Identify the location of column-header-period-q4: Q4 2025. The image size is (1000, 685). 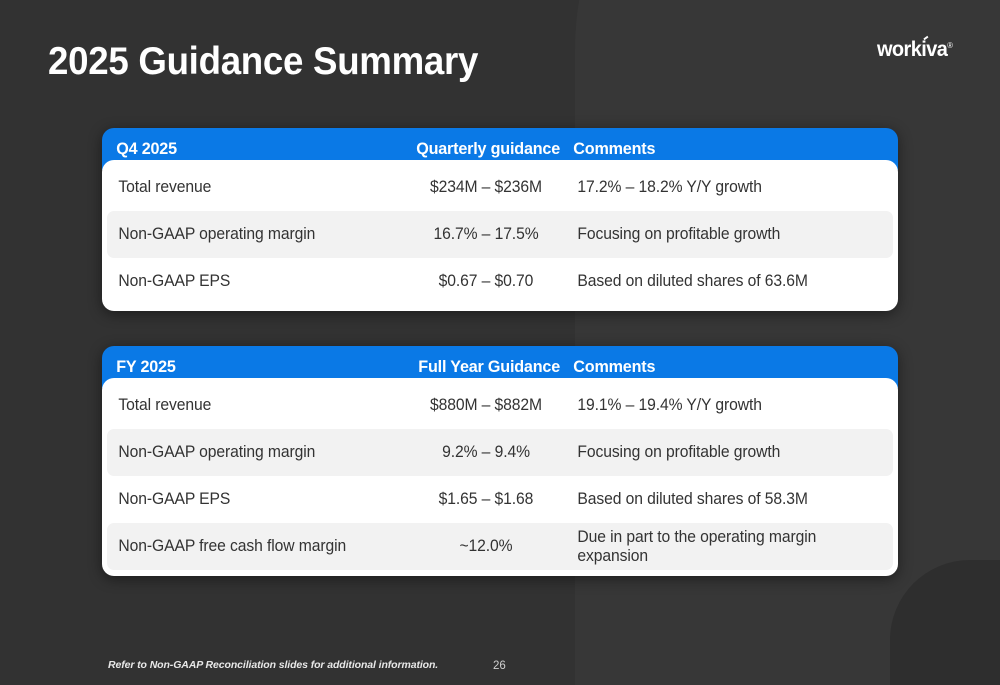
(146, 148).